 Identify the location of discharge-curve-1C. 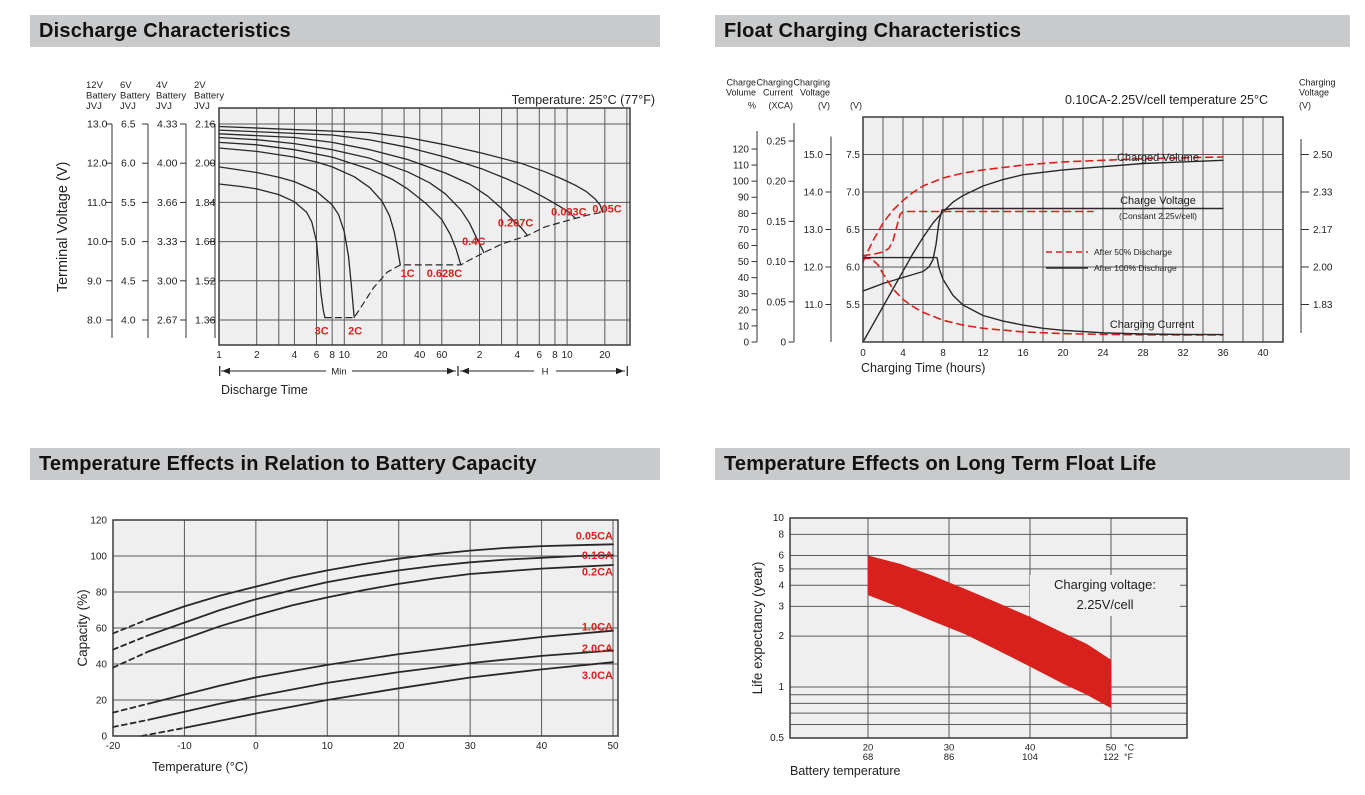
(309, 206).